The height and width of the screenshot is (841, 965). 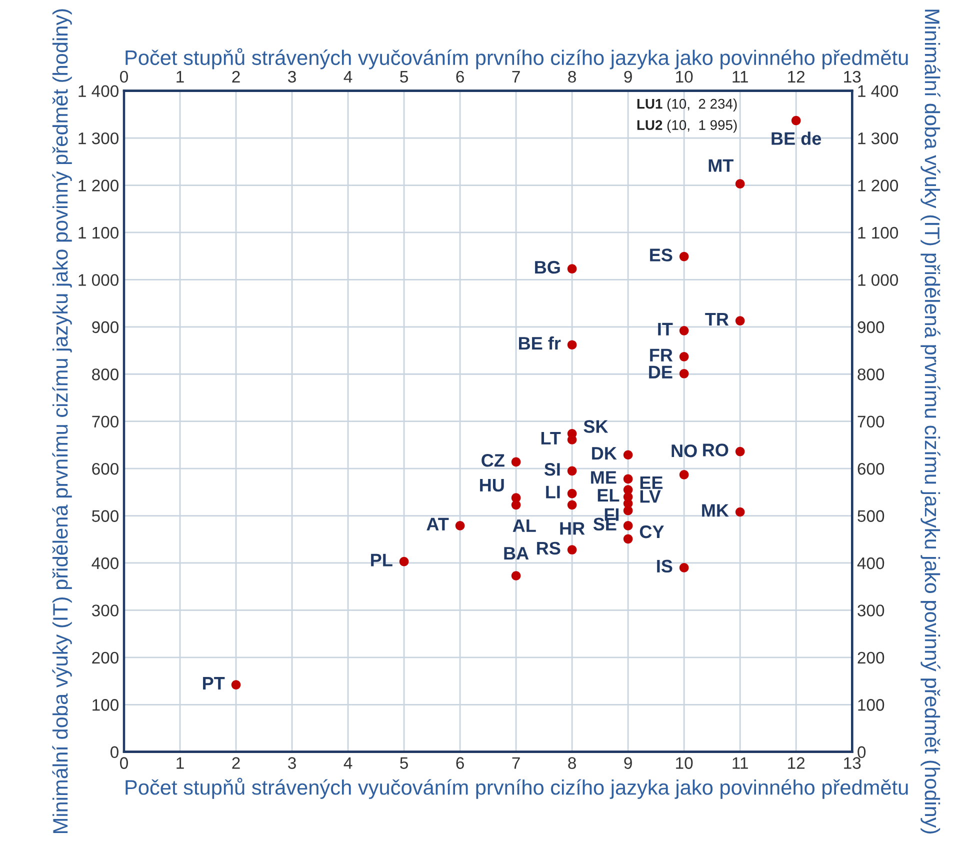 What do you see at coordinates (650, 496) in the screenshot?
I see `annotation: LV` at bounding box center [650, 496].